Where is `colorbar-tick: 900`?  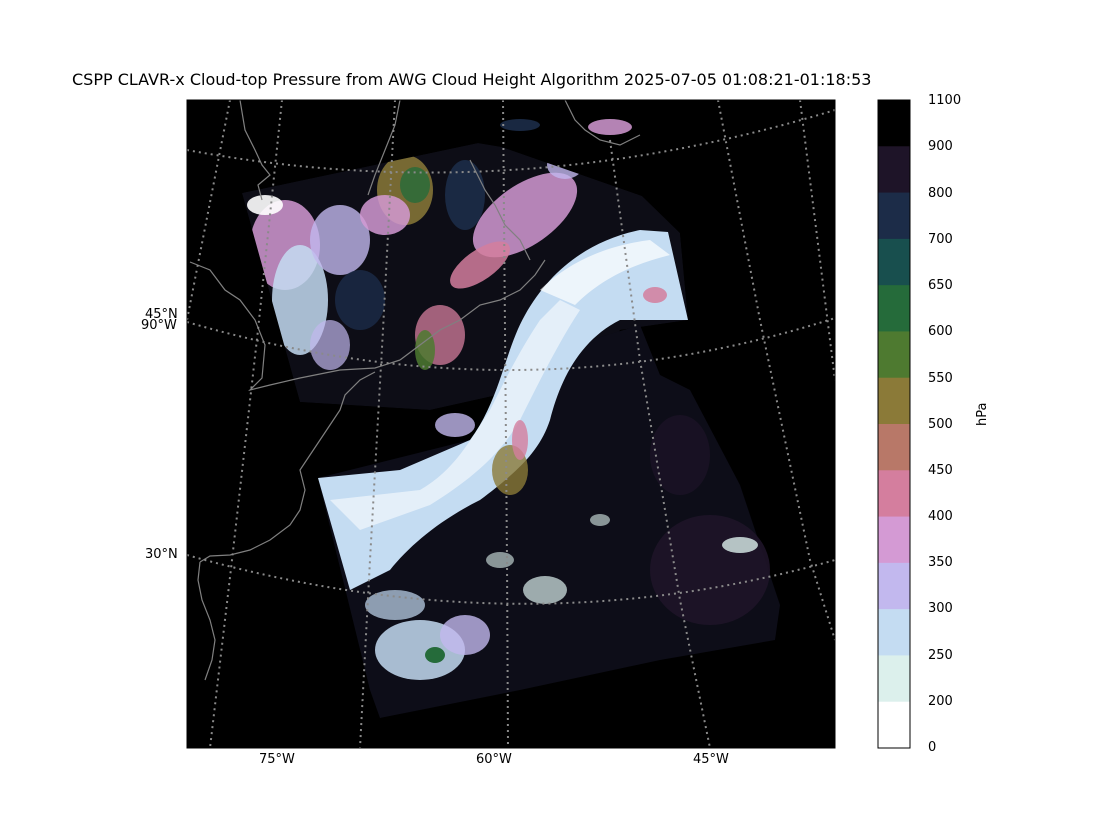
colorbar-tick: 900 is located at coordinates (940, 146).